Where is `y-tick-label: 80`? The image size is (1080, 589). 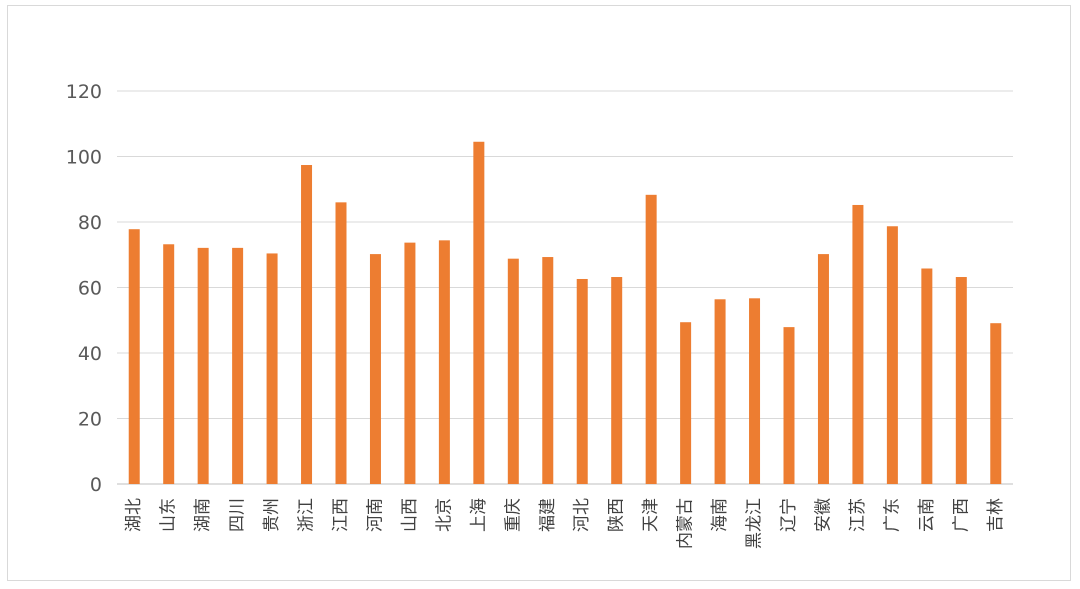 y-tick-label: 80 is located at coordinates (90, 223).